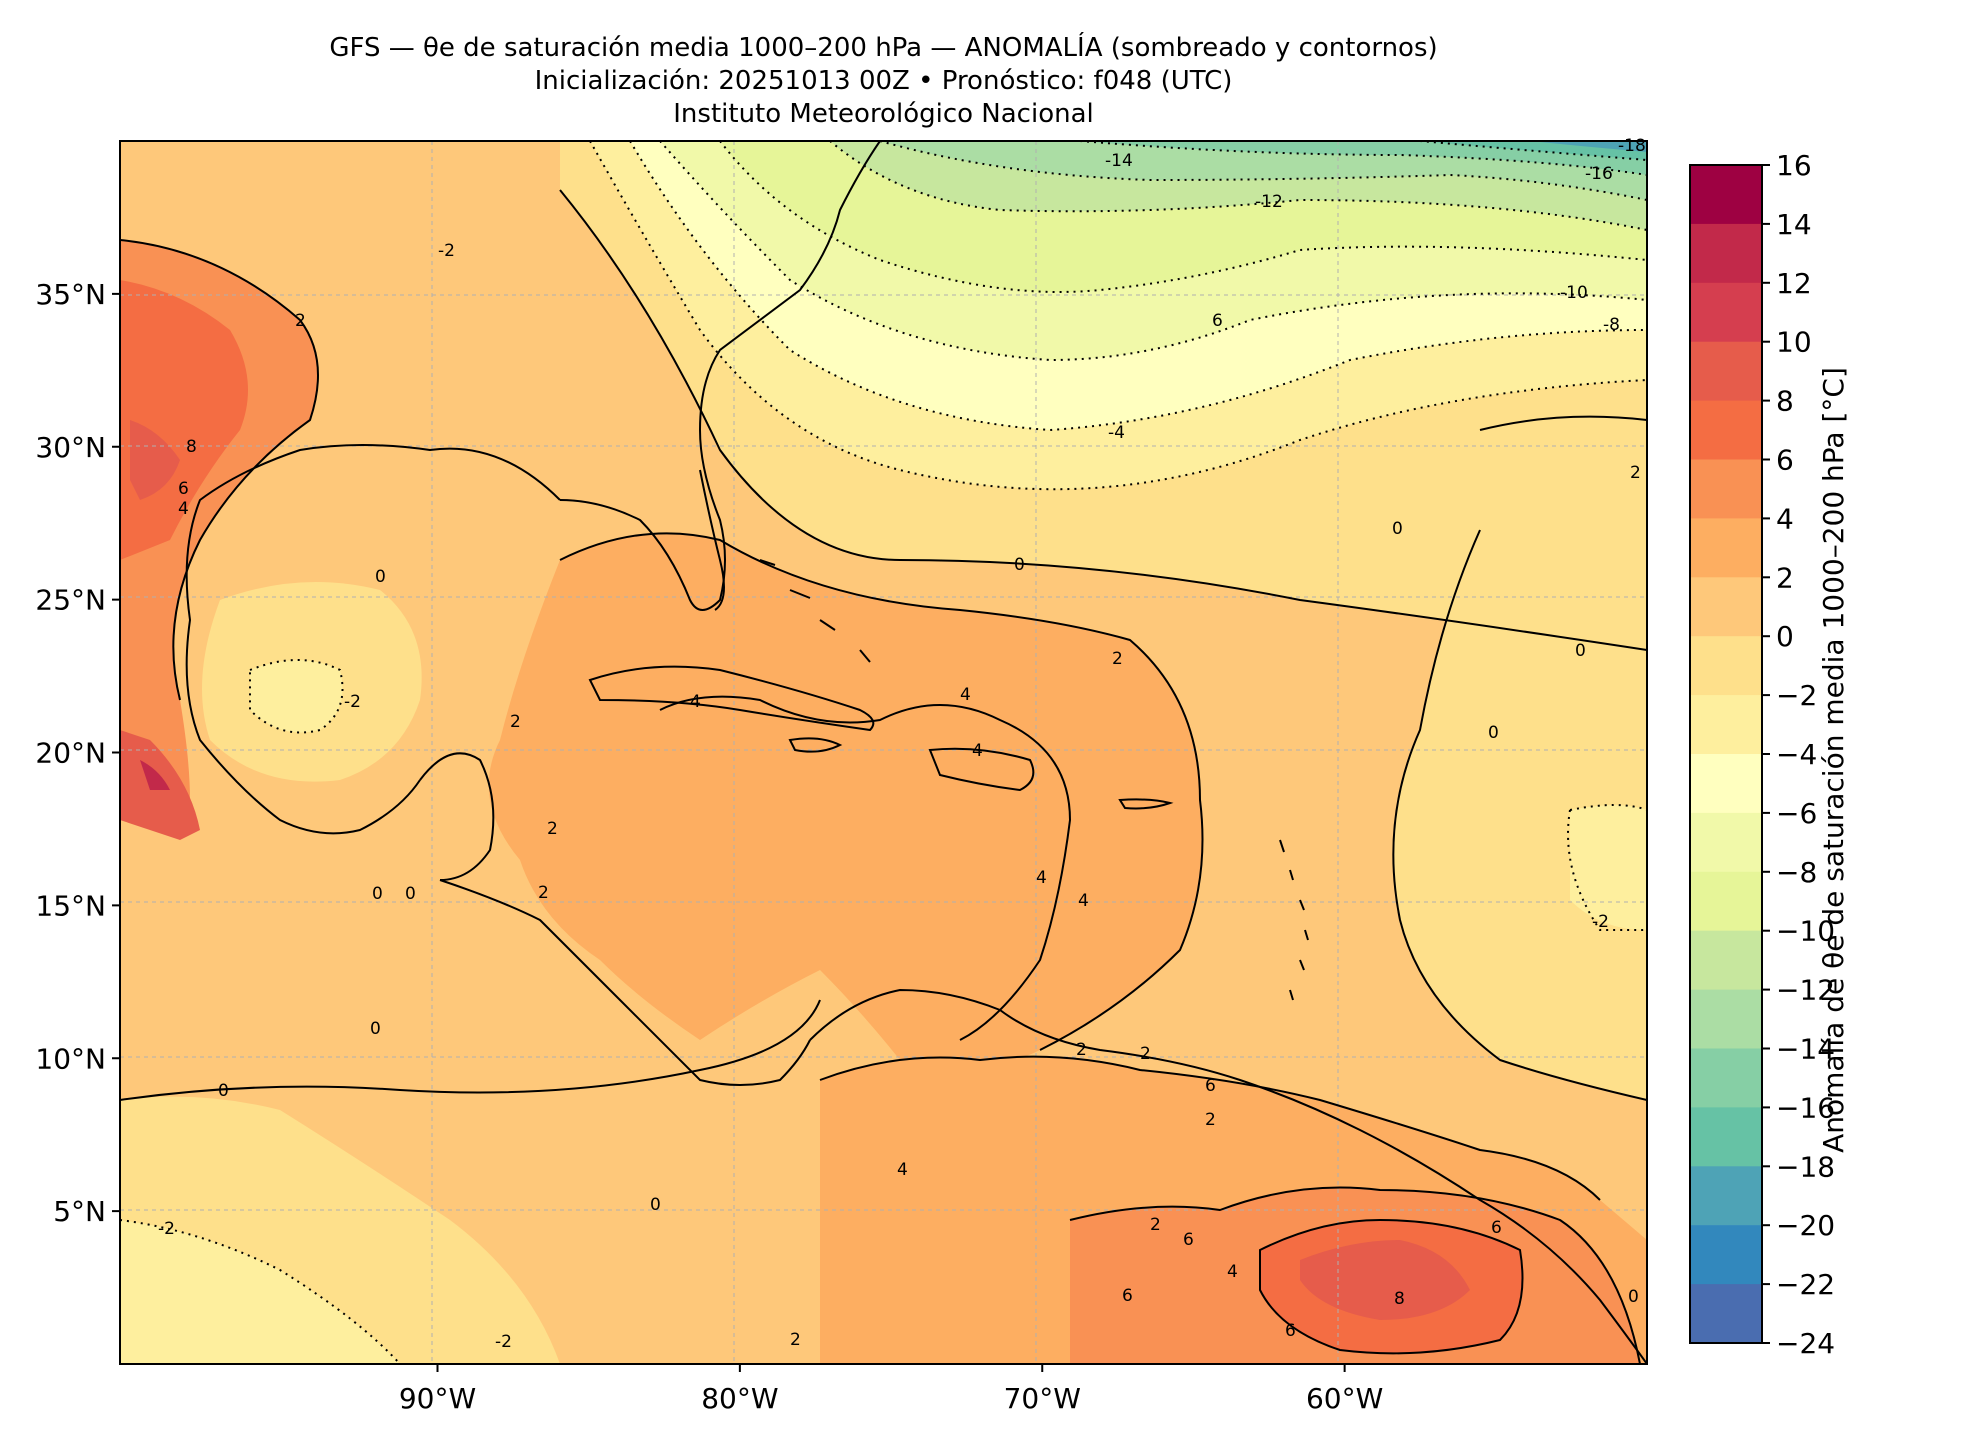  What do you see at coordinates (712, 540) in the screenshot?
I see `florida` at bounding box center [712, 540].